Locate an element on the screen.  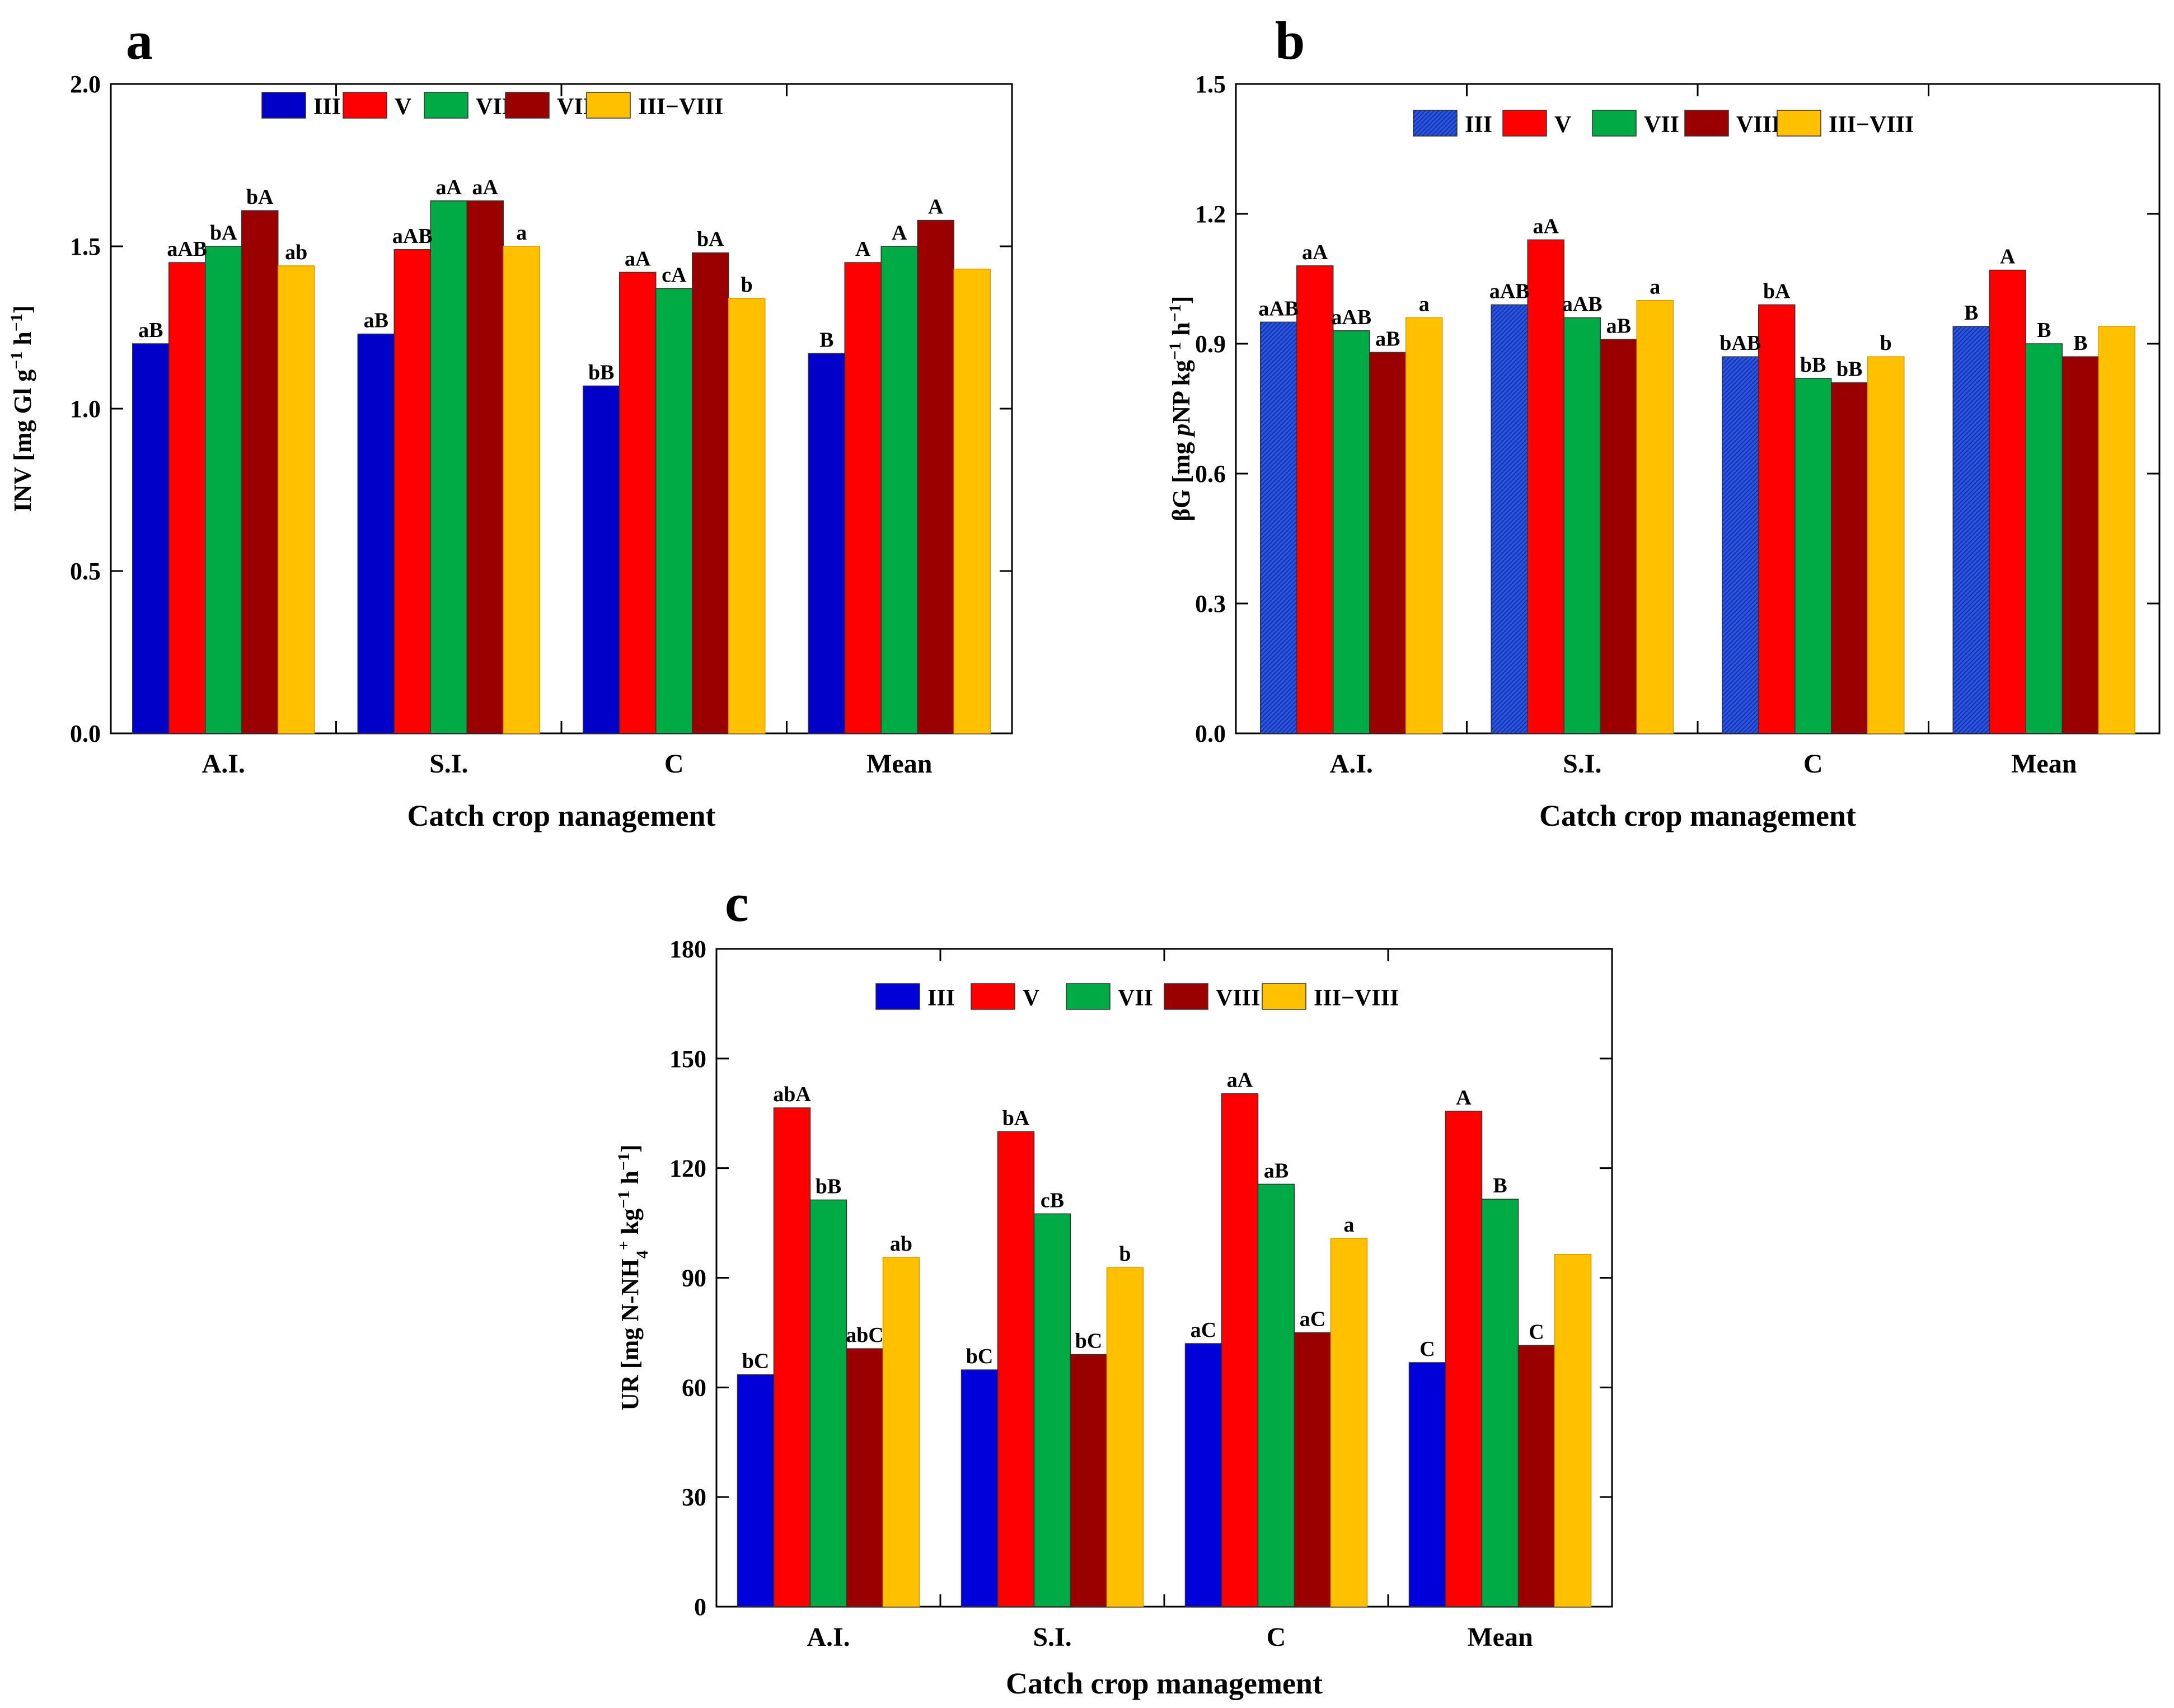
legend-label: VIII is located at coordinates (1238, 998).